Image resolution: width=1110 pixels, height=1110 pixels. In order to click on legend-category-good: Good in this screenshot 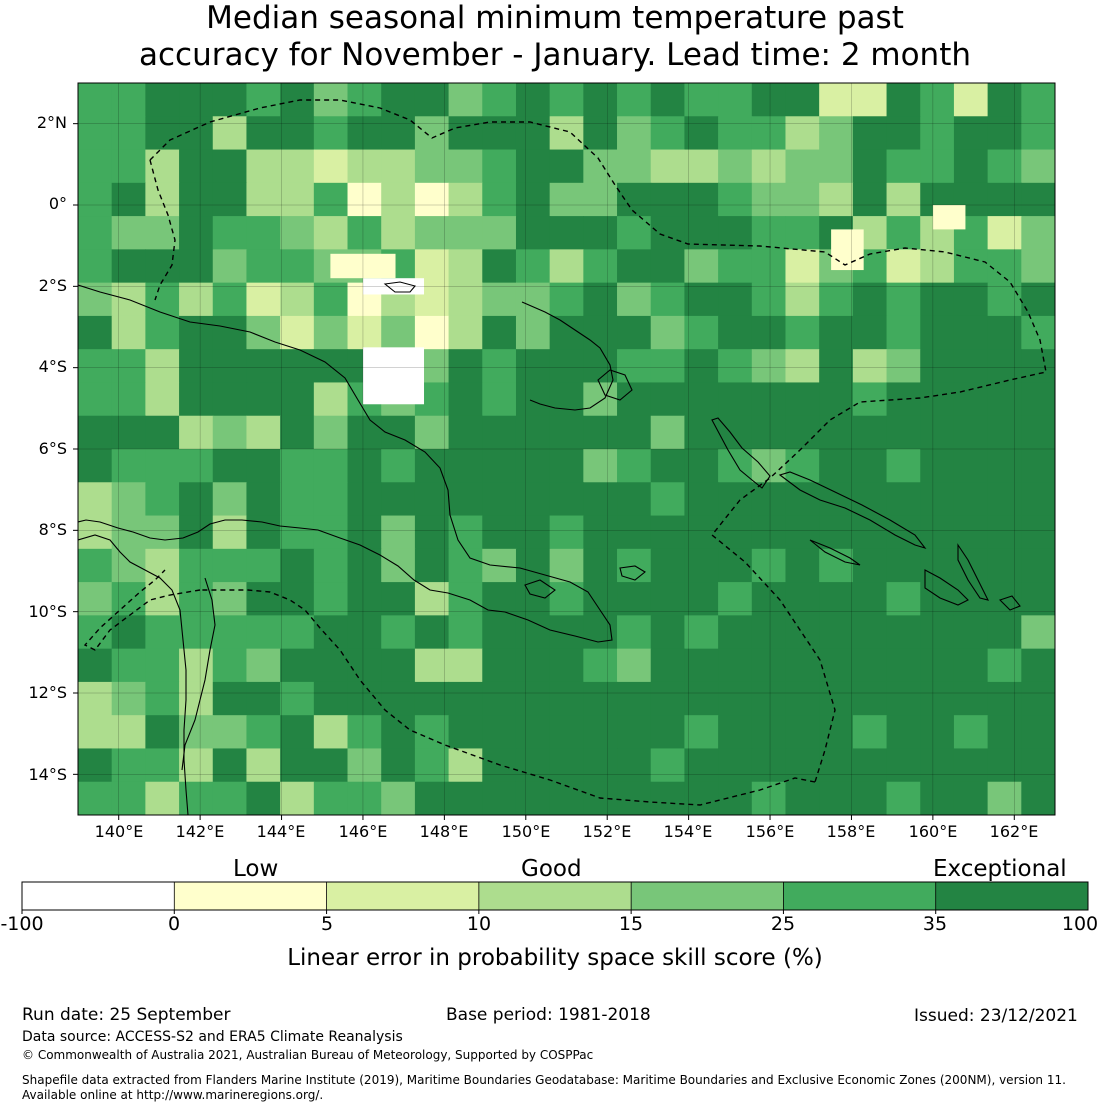, I will do `click(551, 869)`.